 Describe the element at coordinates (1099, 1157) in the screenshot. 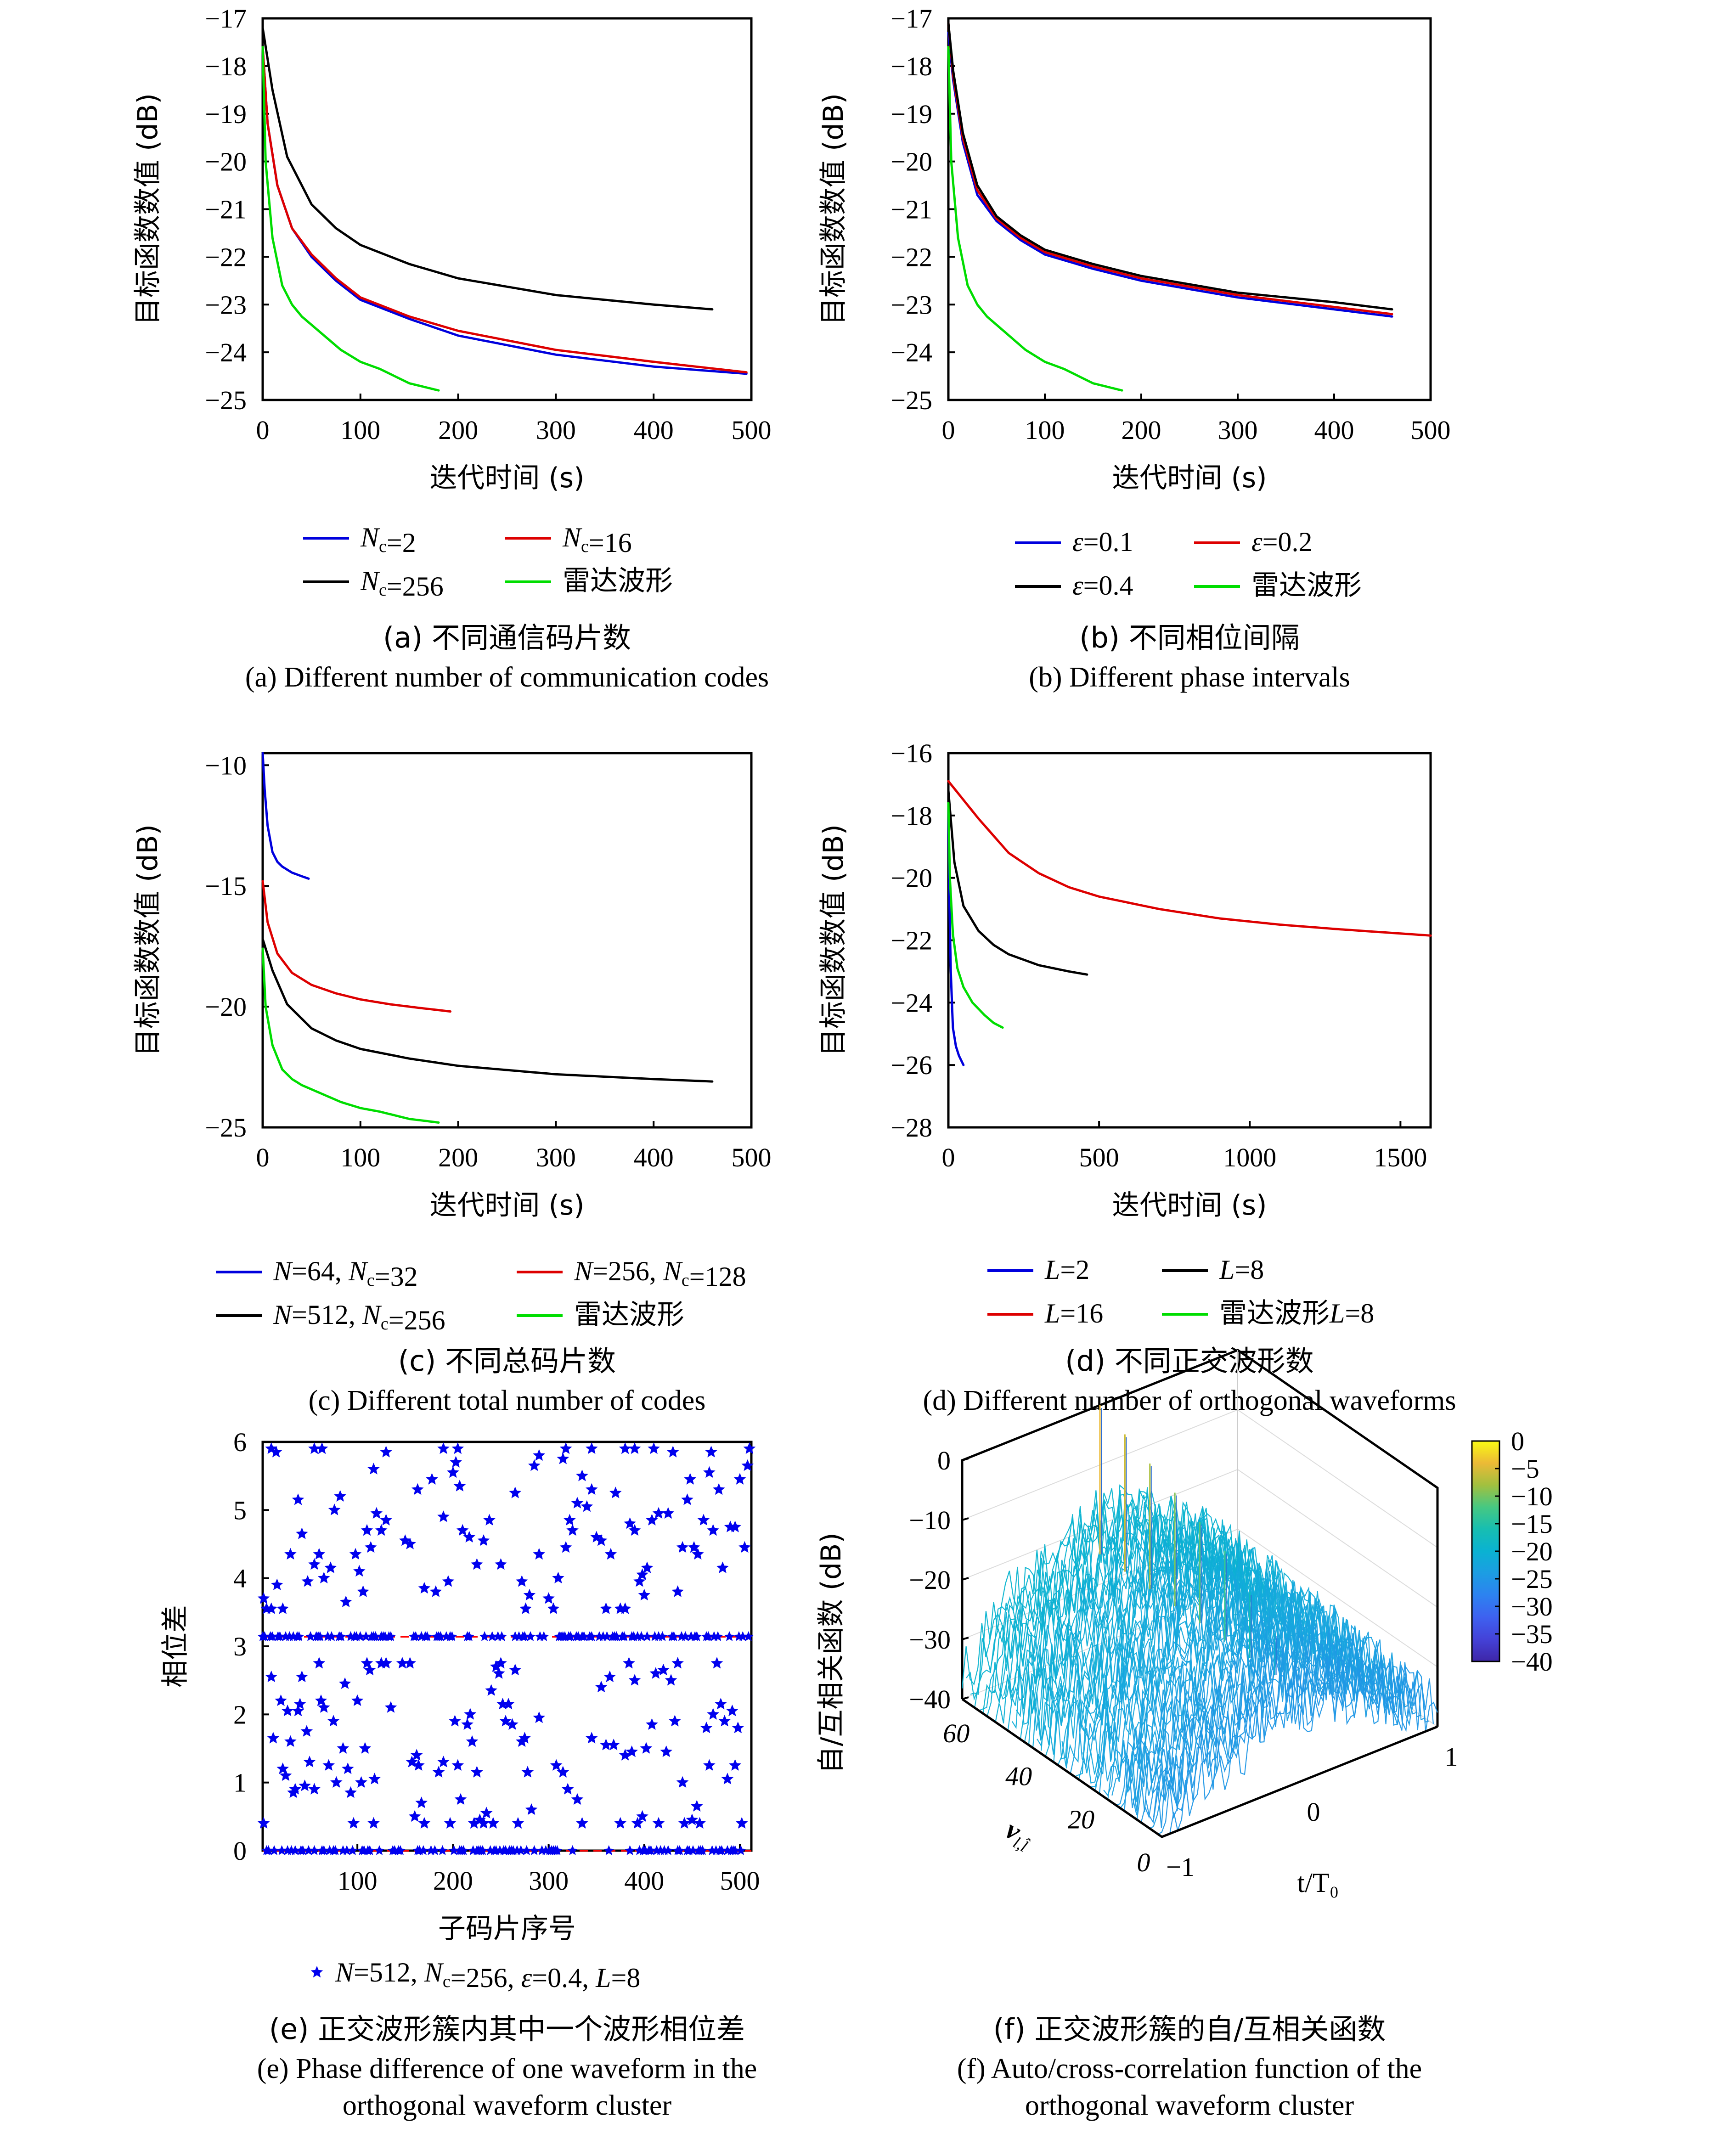

I see `x-tick-label: 500` at that location.